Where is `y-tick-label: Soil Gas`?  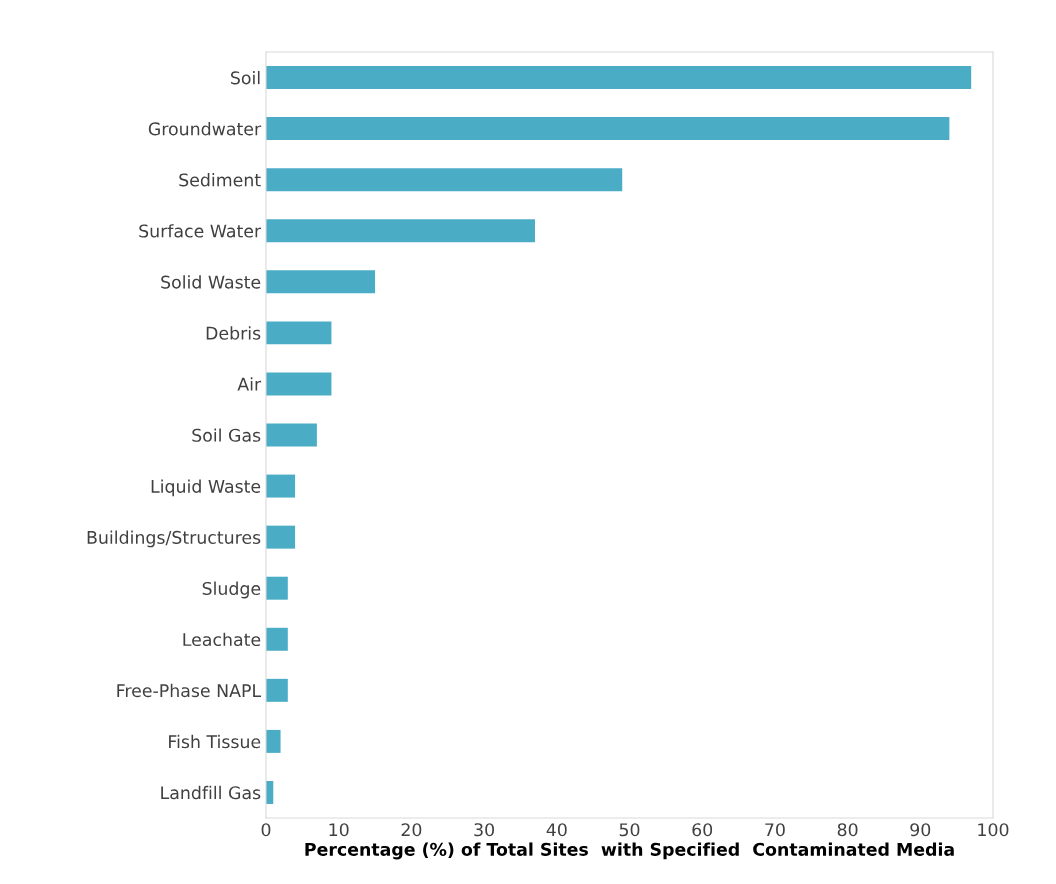 y-tick-label: Soil Gas is located at coordinates (226, 435).